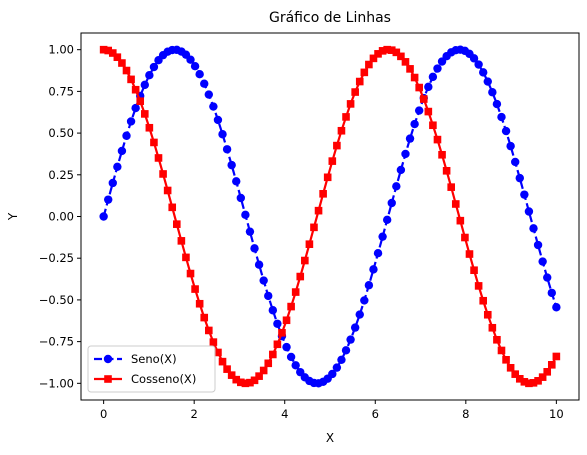  Describe the element at coordinates (108, 359) in the screenshot. I see `legend-marker` at that location.